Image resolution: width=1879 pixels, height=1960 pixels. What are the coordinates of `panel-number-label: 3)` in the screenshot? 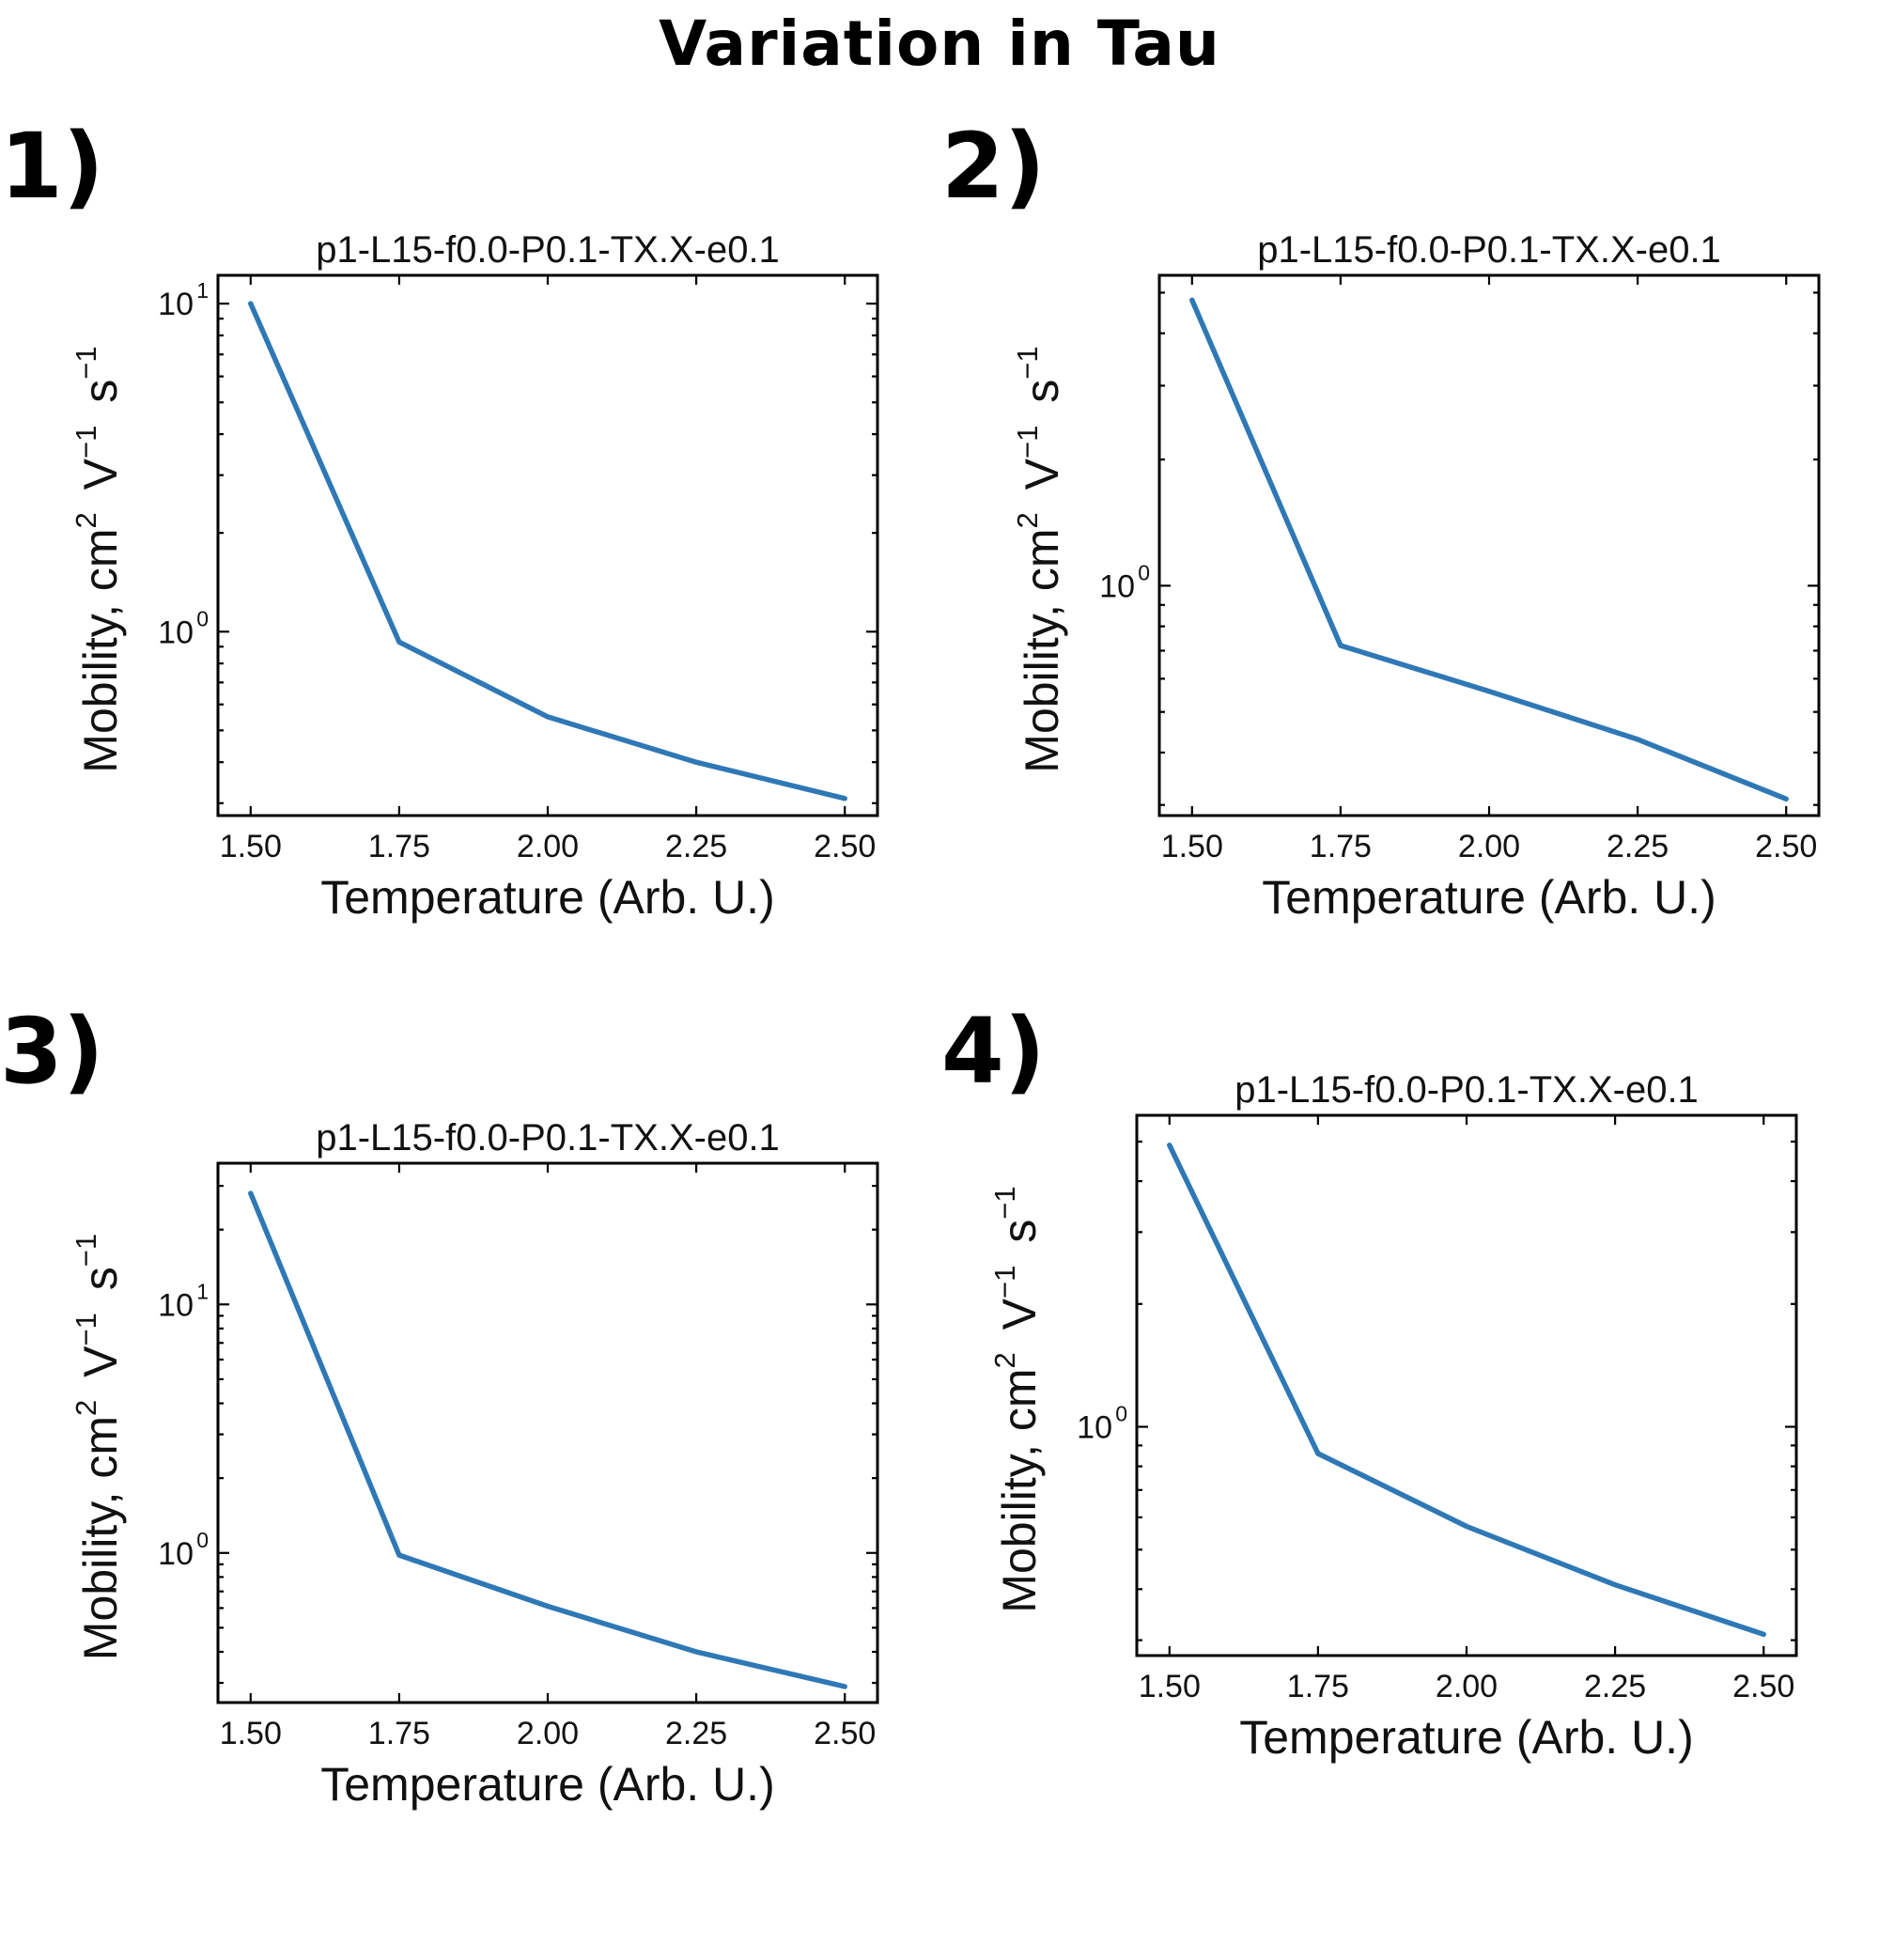 It's located at (52, 1051).